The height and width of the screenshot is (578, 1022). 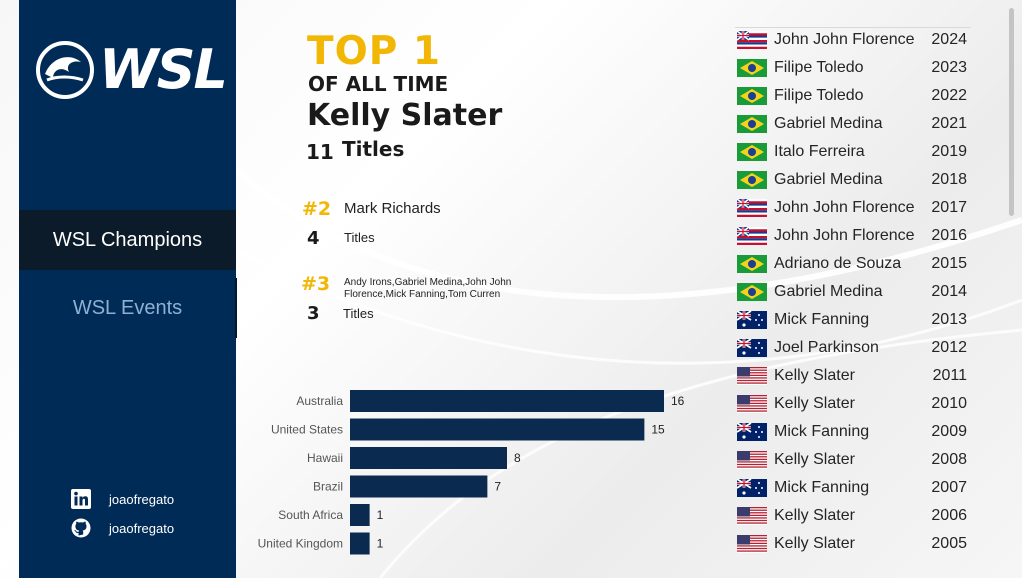 I want to click on champion-name: Joel Parkinson, so click(x=826, y=347).